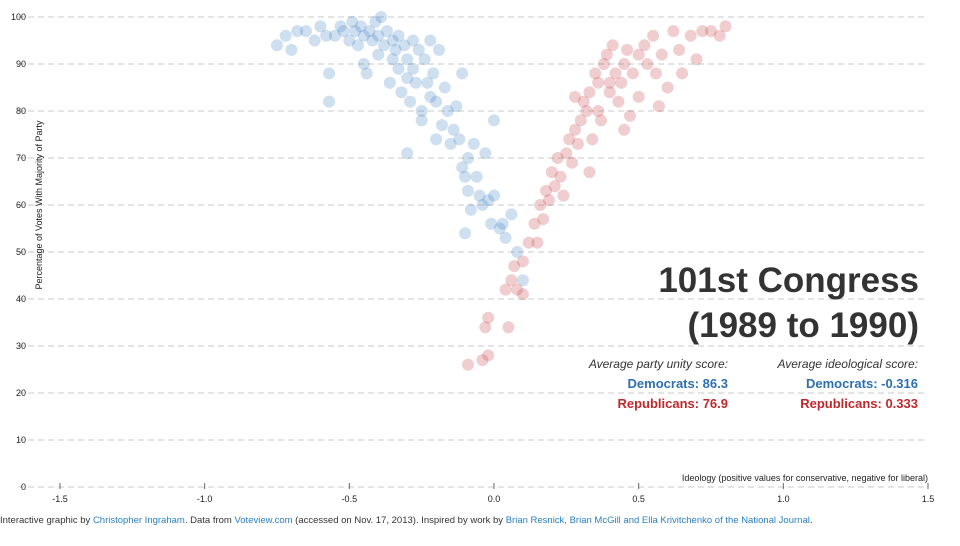  Describe the element at coordinates (263, 520) in the screenshot. I see `source-link: Voteview.com` at that location.